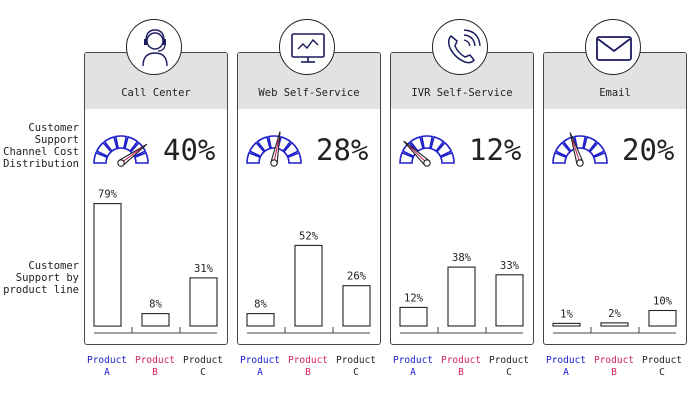 This screenshot has width=690, height=400. Describe the element at coordinates (663, 302) in the screenshot. I see `bar-value-label: 10%` at that location.